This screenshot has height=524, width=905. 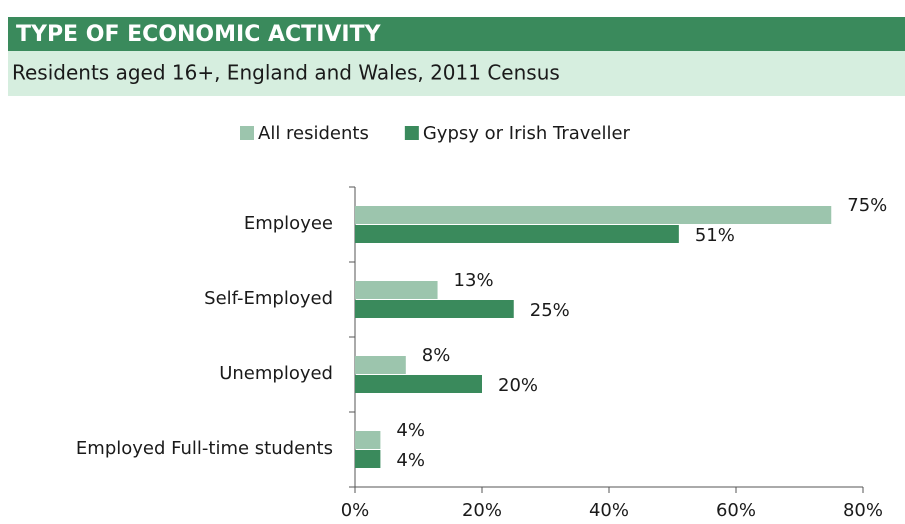 What do you see at coordinates (199, 34) in the screenshot?
I see `chart-title: TYPE OF ECONOMIC ACTIVITY` at bounding box center [199, 34].